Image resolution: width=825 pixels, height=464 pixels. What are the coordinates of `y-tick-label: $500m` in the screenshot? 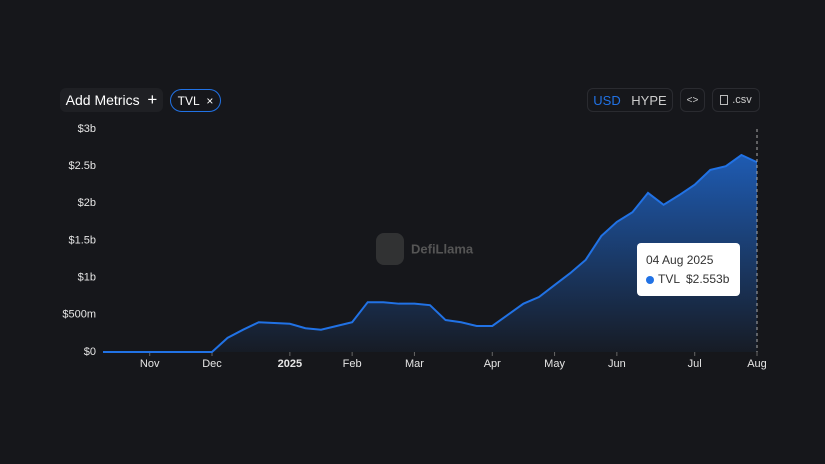 It's located at (79, 315).